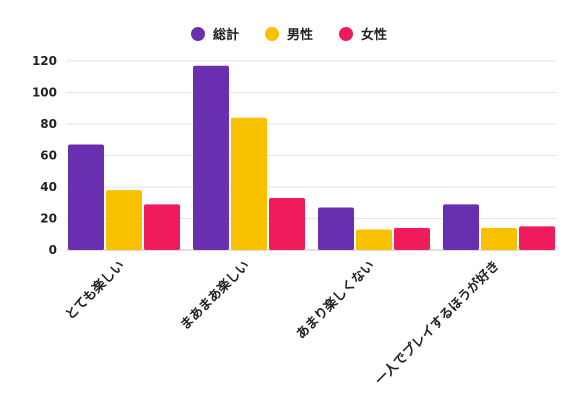  Describe the element at coordinates (215, 296) in the screenshot. I see `x-category-label: まあまあ楽しい` at that location.